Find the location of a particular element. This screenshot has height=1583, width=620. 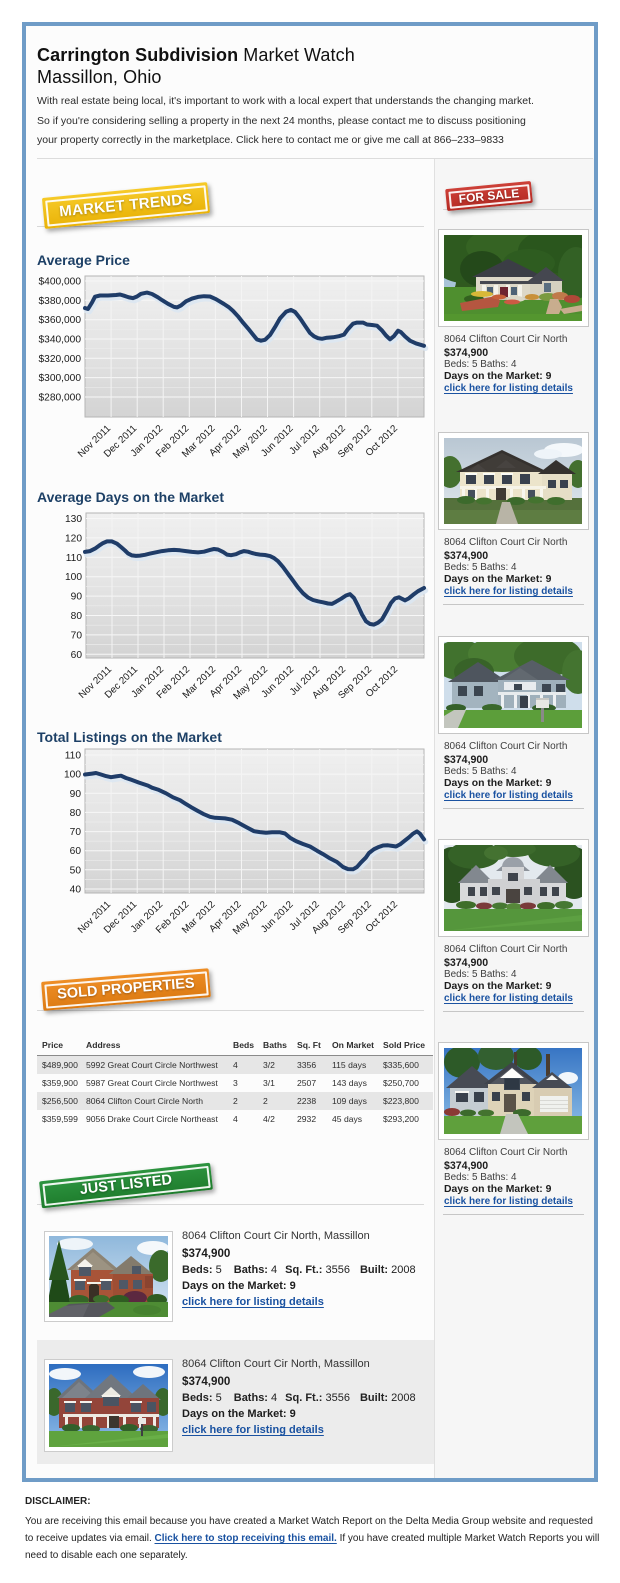

svg-text: $380,000 is located at coordinates (60, 301).